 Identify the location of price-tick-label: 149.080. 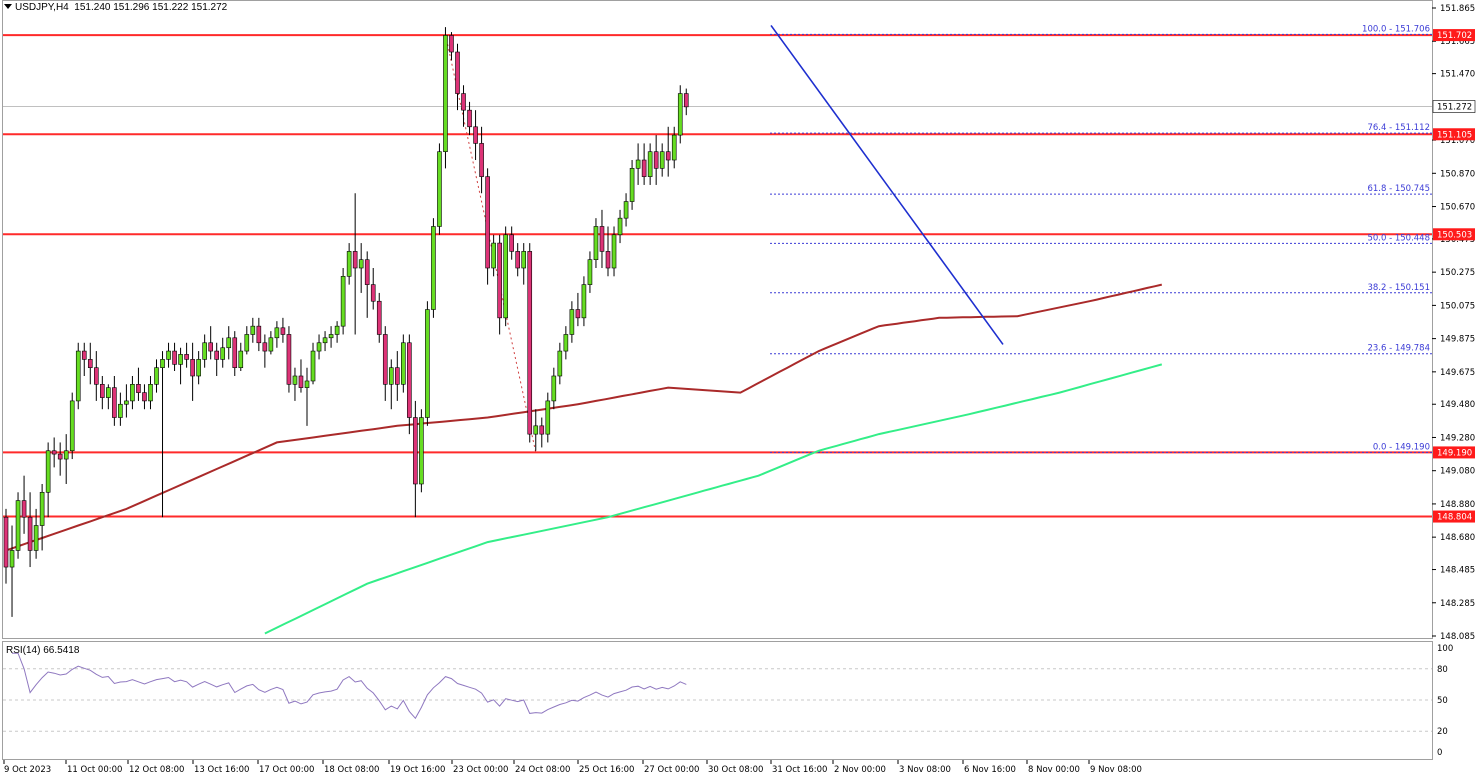
(1457, 472).